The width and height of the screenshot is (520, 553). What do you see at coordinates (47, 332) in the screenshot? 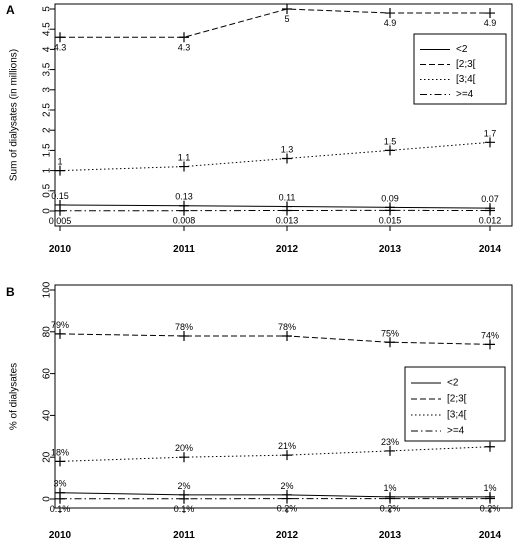
I see `y-tick-label: 80` at bounding box center [47, 332].